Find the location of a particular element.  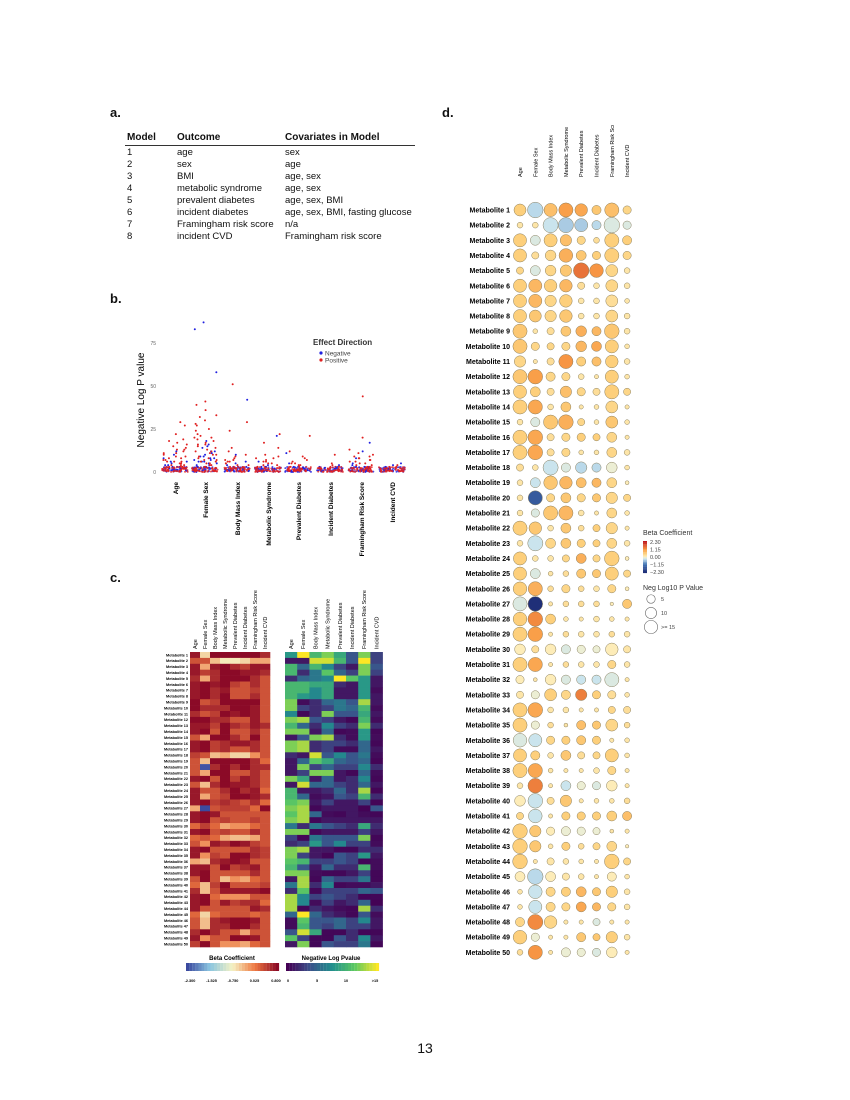

cell-covariates: age, sex, BMI is located at coordinates (314, 200).